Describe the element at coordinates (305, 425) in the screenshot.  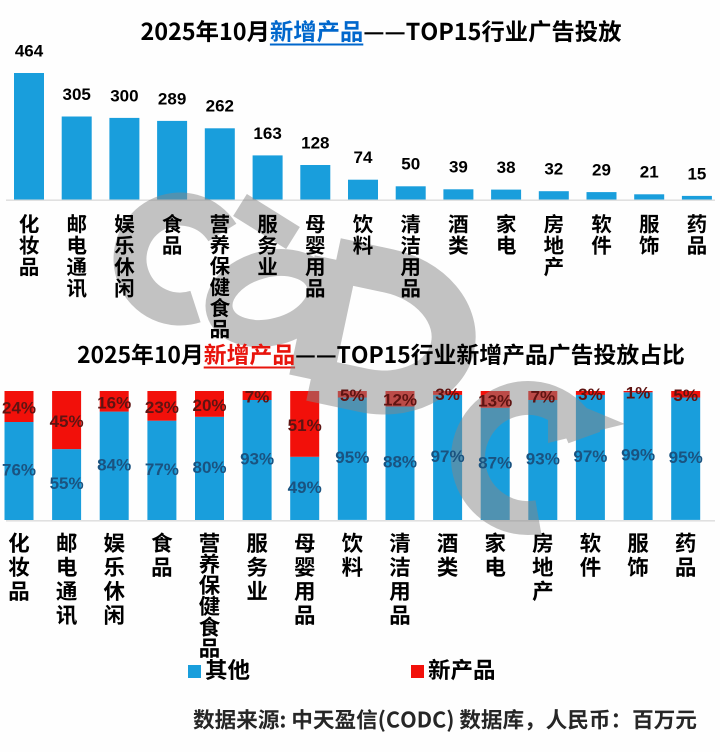
I see `svg-text: 51%` at that location.